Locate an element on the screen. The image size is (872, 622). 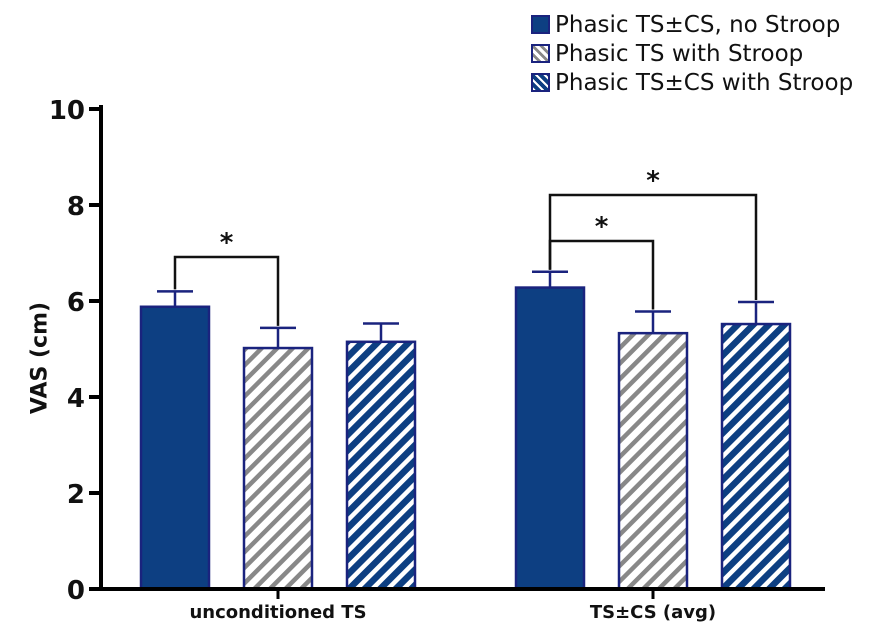
y-tick-label: 8 is located at coordinates (76, 207).